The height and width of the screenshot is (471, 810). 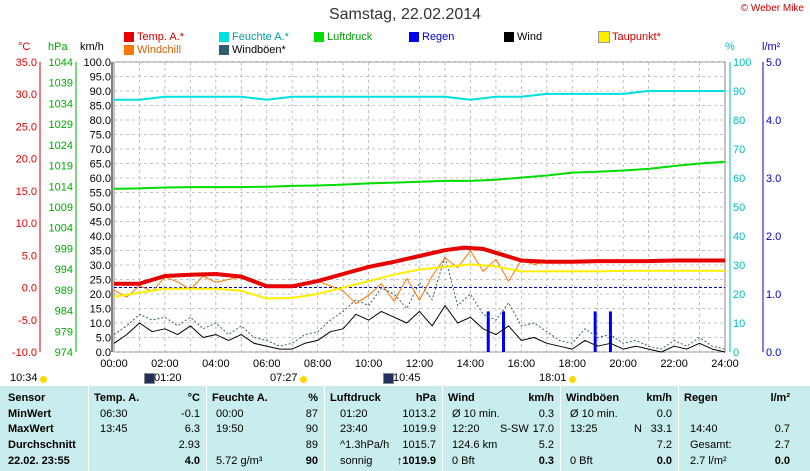 What do you see at coordinates (355, 398) in the screenshot?
I see `table-header-pressure: Luftdruck` at bounding box center [355, 398].